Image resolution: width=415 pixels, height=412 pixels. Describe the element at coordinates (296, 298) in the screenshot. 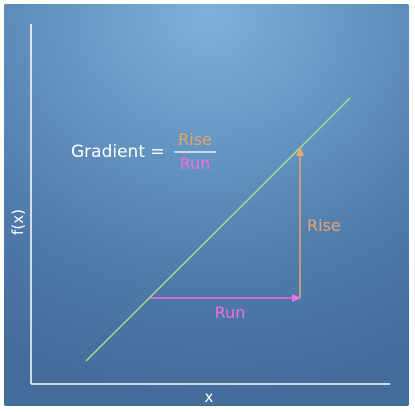

I see `run-arrowhead` at that location.